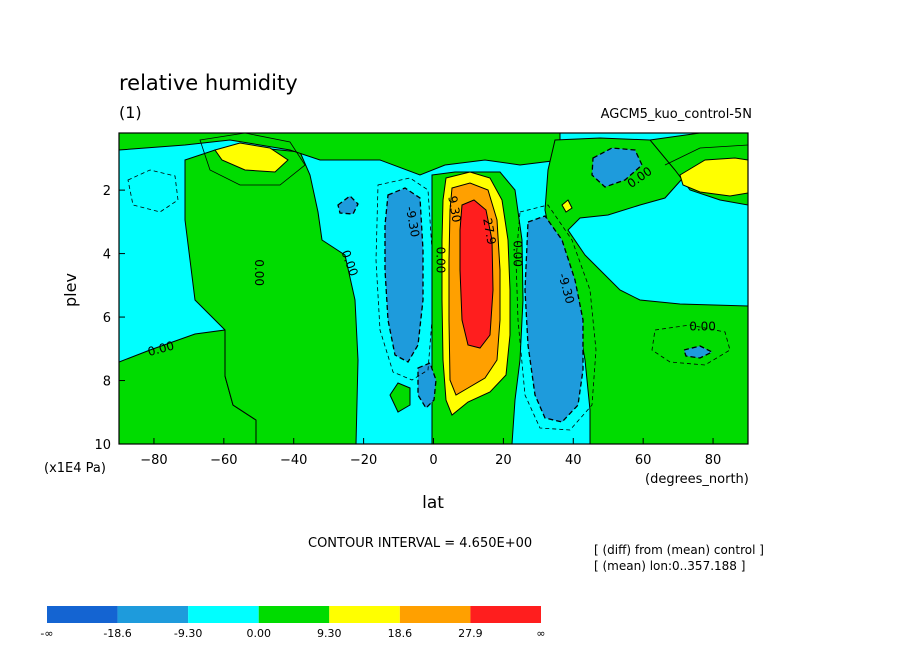  I want to click on contour-fill-dark-blue-c, so click(617, 167).